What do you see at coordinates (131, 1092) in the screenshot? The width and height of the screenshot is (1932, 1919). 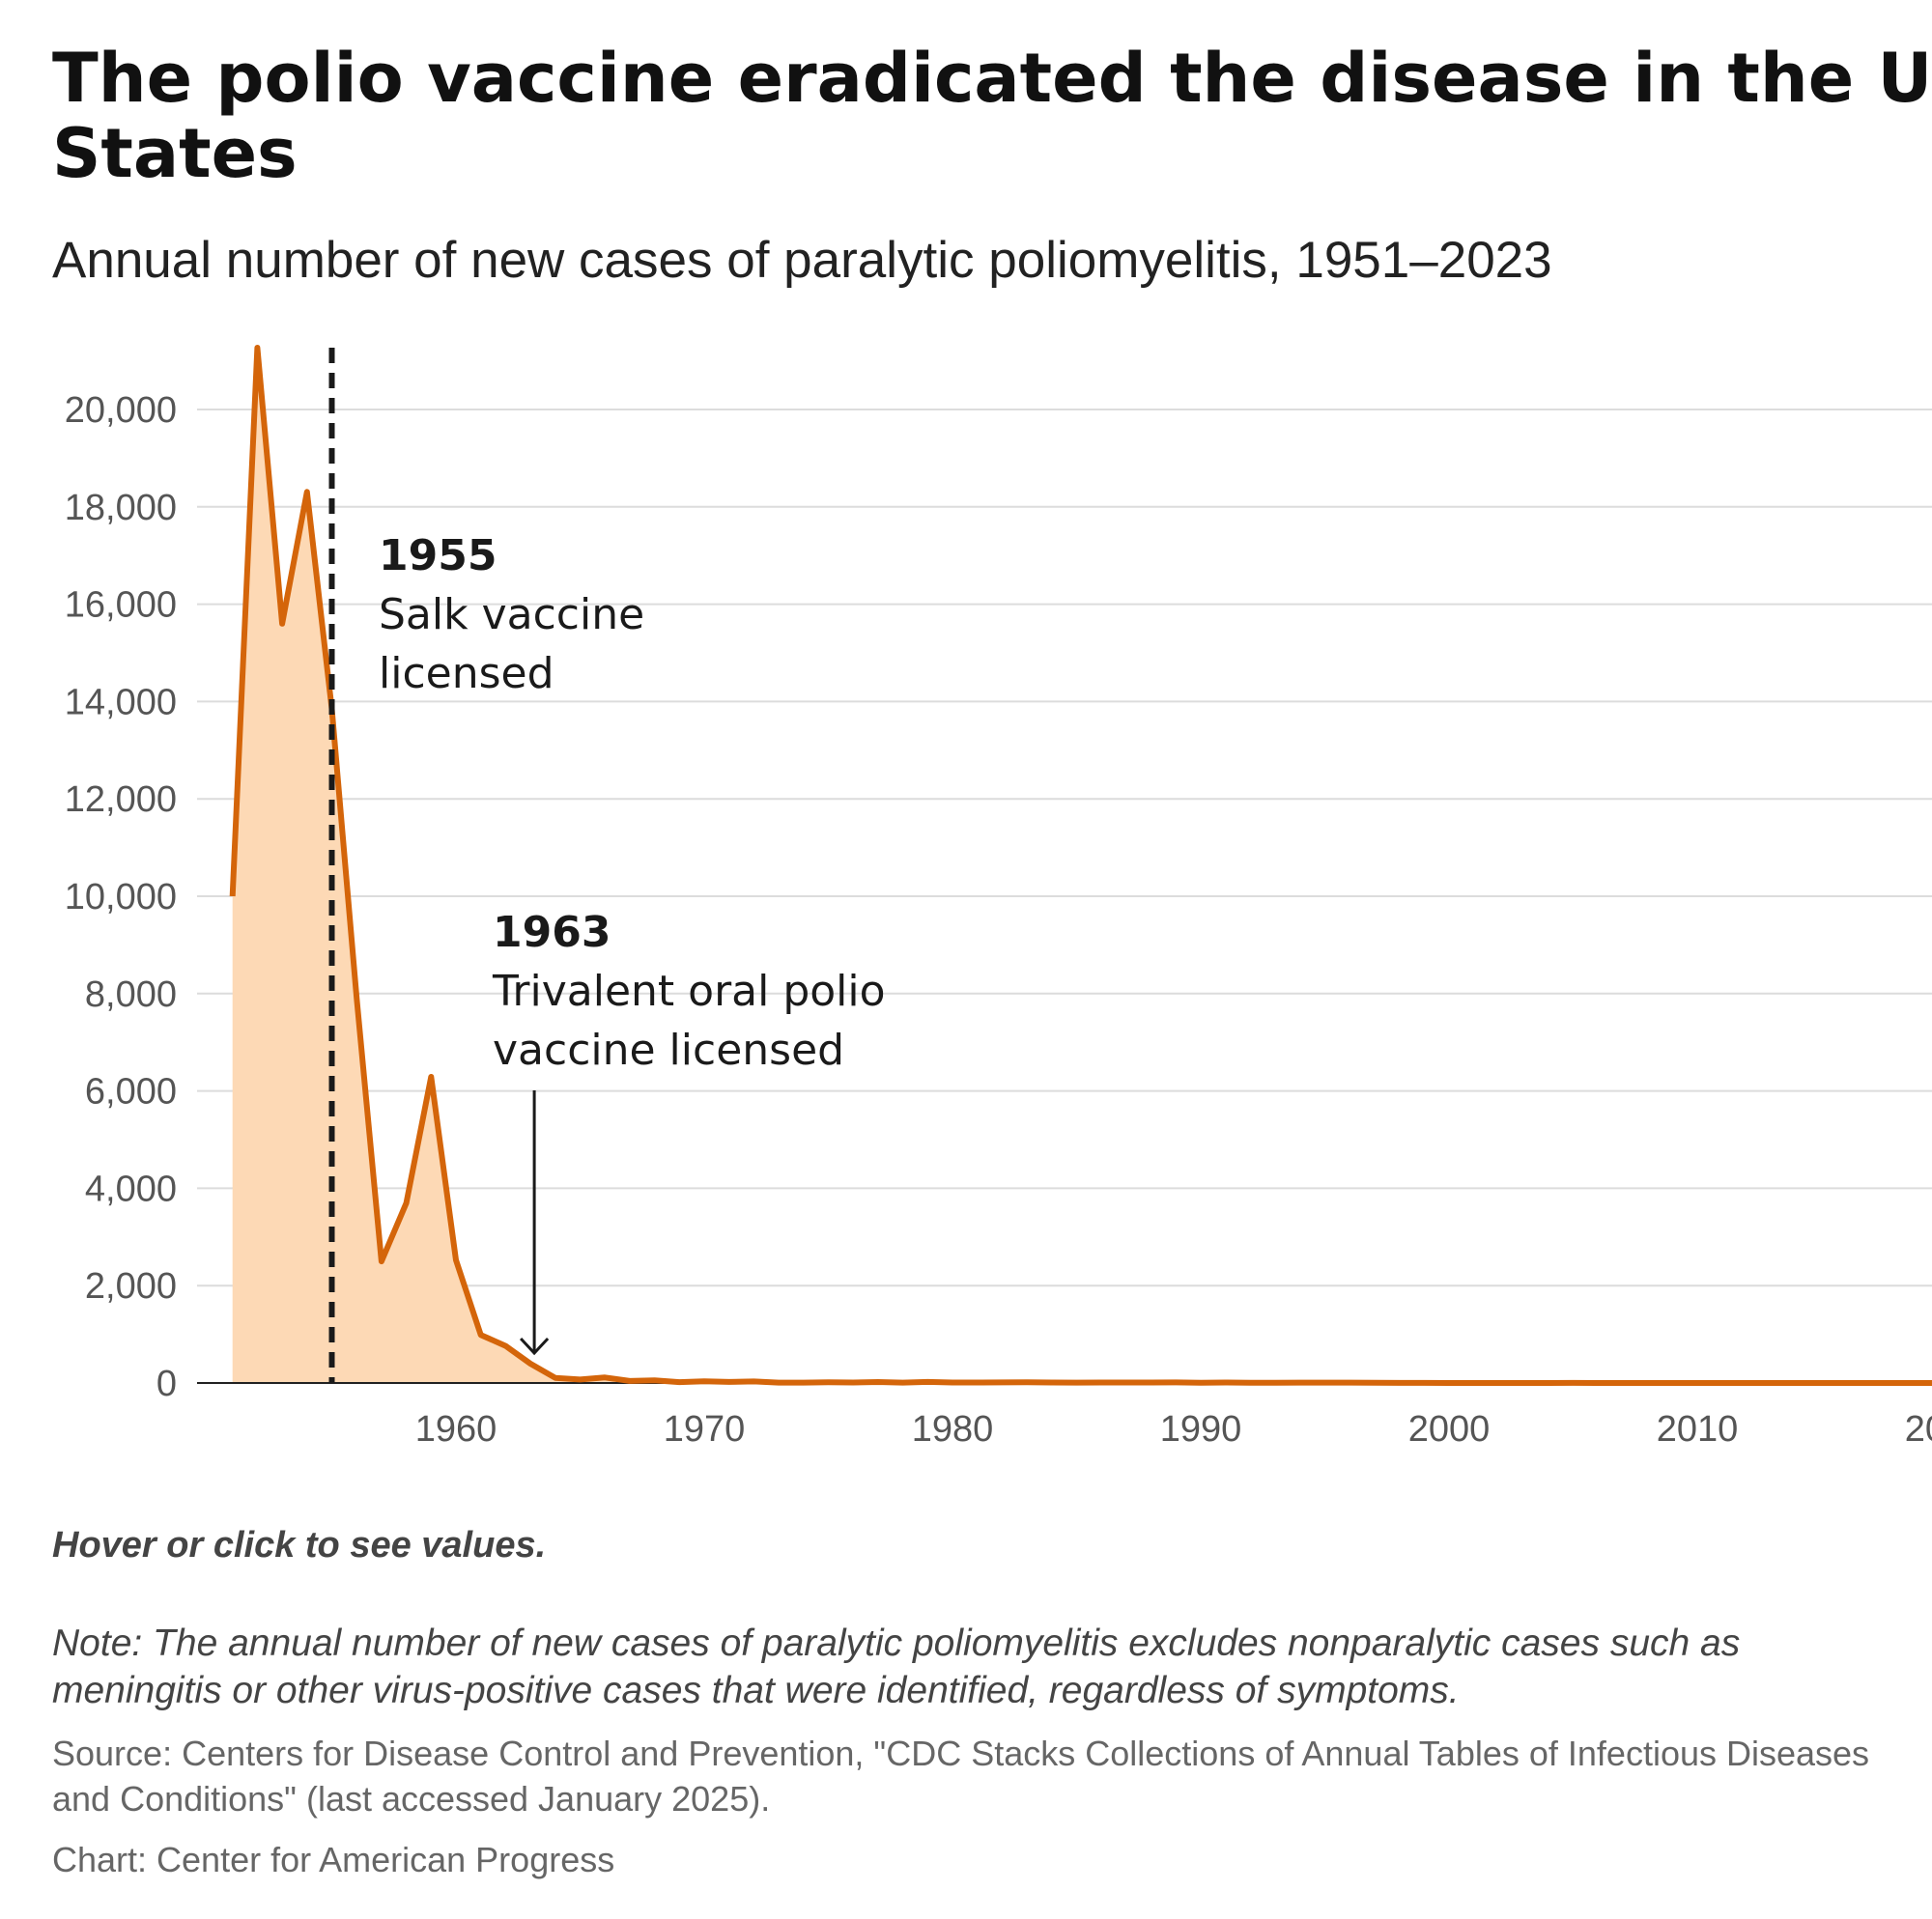 I see `y-tick-label: 6,000` at bounding box center [131, 1092].